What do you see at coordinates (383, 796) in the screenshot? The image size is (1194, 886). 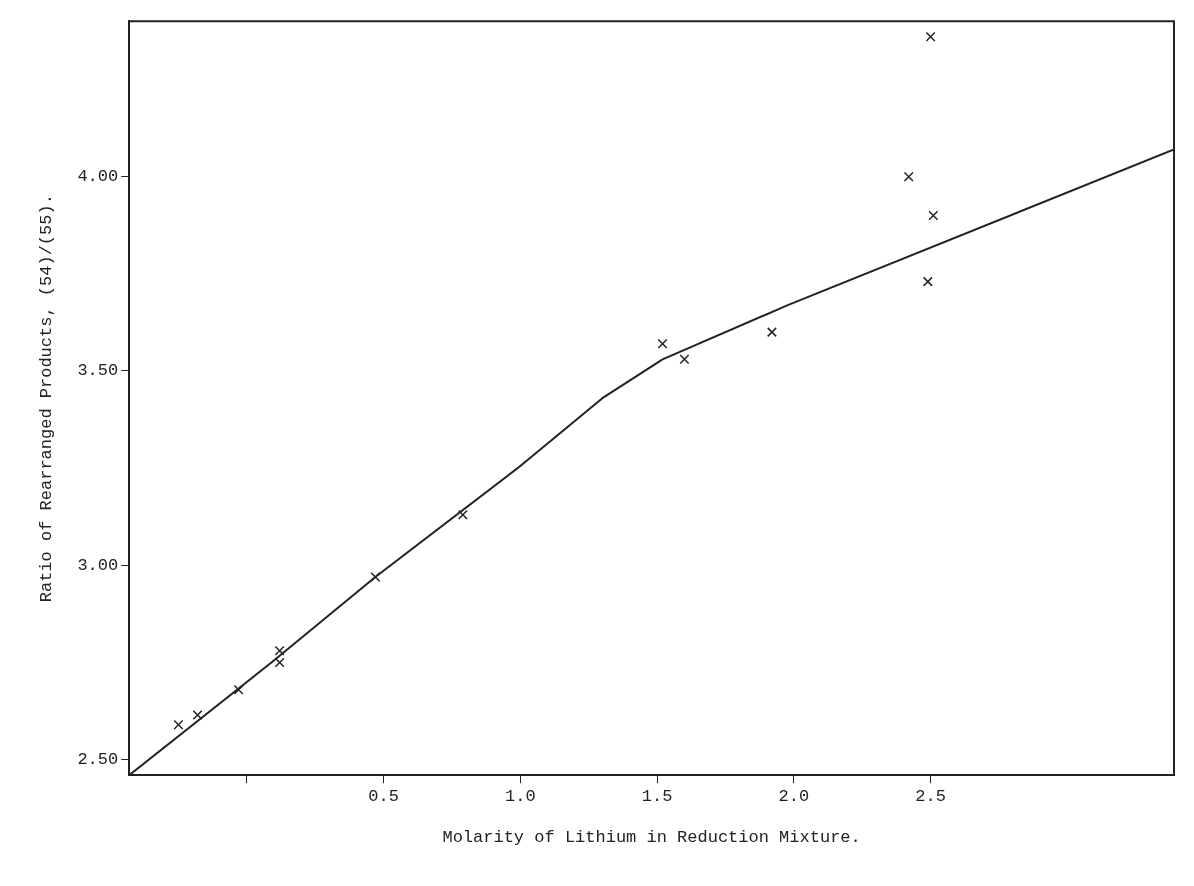 I see `x-tick-label: 0.5` at bounding box center [383, 796].